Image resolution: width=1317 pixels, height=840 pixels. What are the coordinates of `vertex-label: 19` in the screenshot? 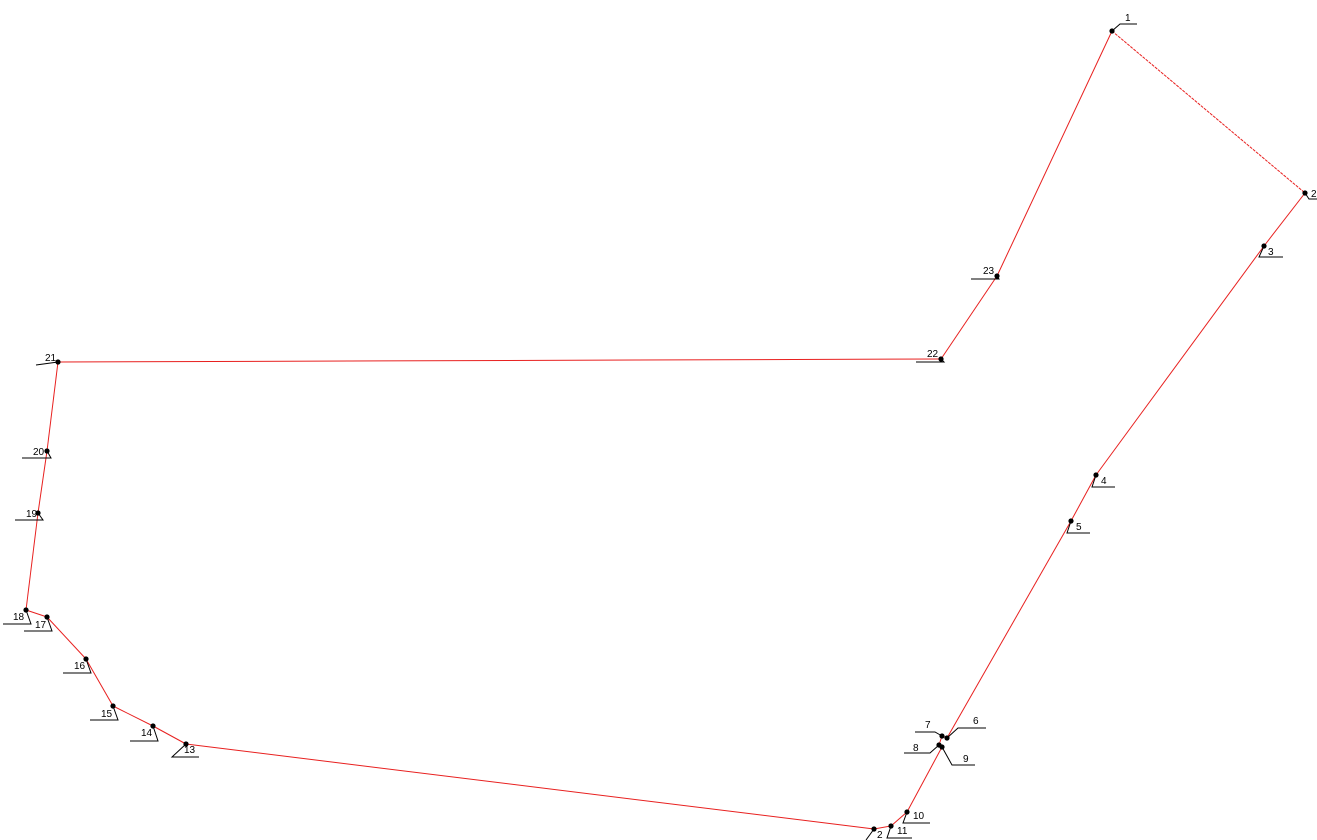 It's located at (32, 514).